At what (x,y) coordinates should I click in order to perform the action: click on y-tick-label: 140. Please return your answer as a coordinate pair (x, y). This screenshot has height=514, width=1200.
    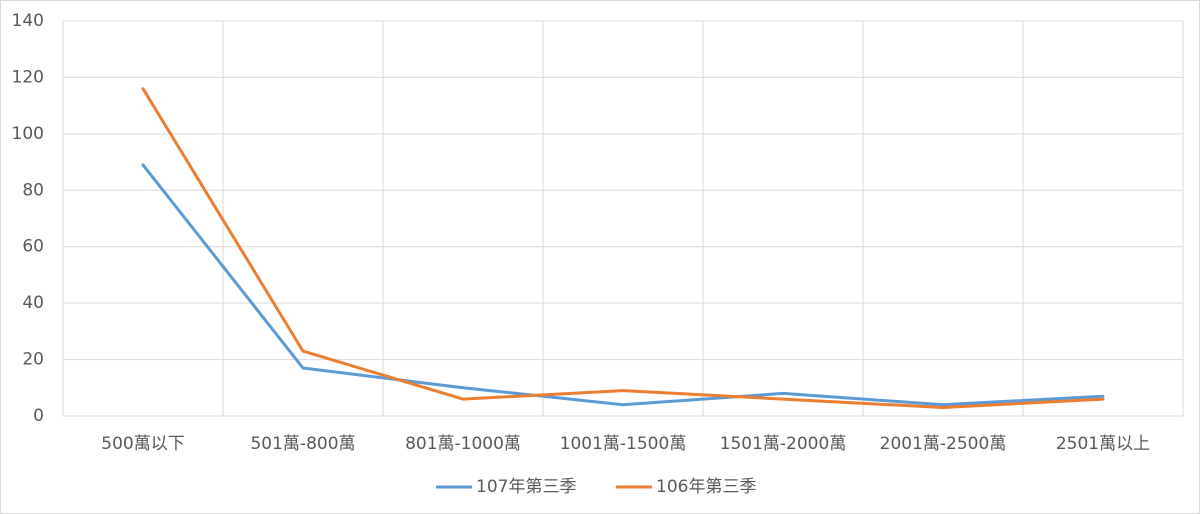
    Looking at the image, I should click on (28, 21).